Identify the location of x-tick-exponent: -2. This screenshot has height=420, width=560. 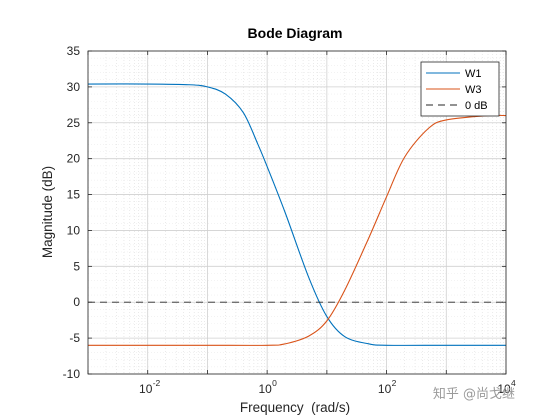
(157, 383).